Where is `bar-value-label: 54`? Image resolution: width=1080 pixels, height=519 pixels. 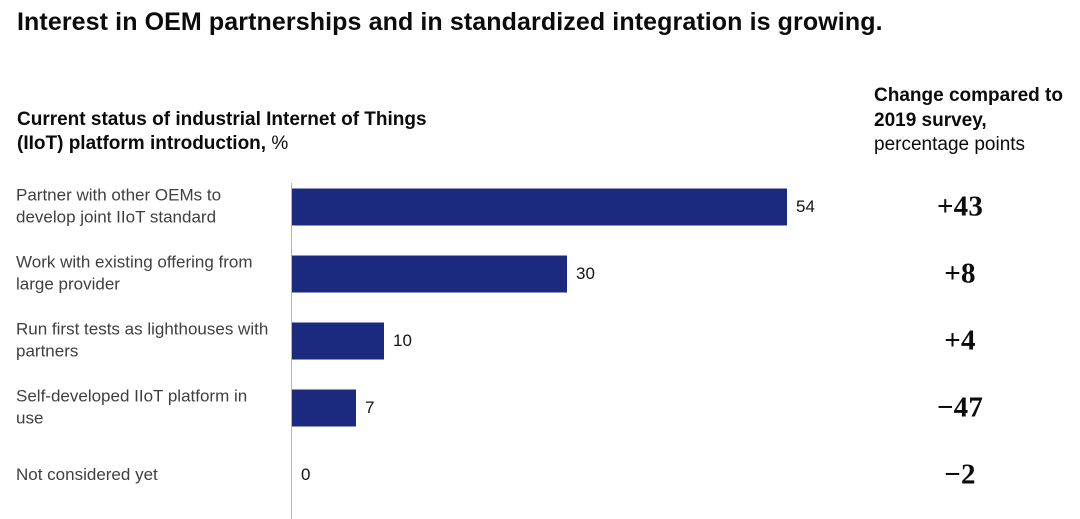 bar-value-label: 54 is located at coordinates (805, 206).